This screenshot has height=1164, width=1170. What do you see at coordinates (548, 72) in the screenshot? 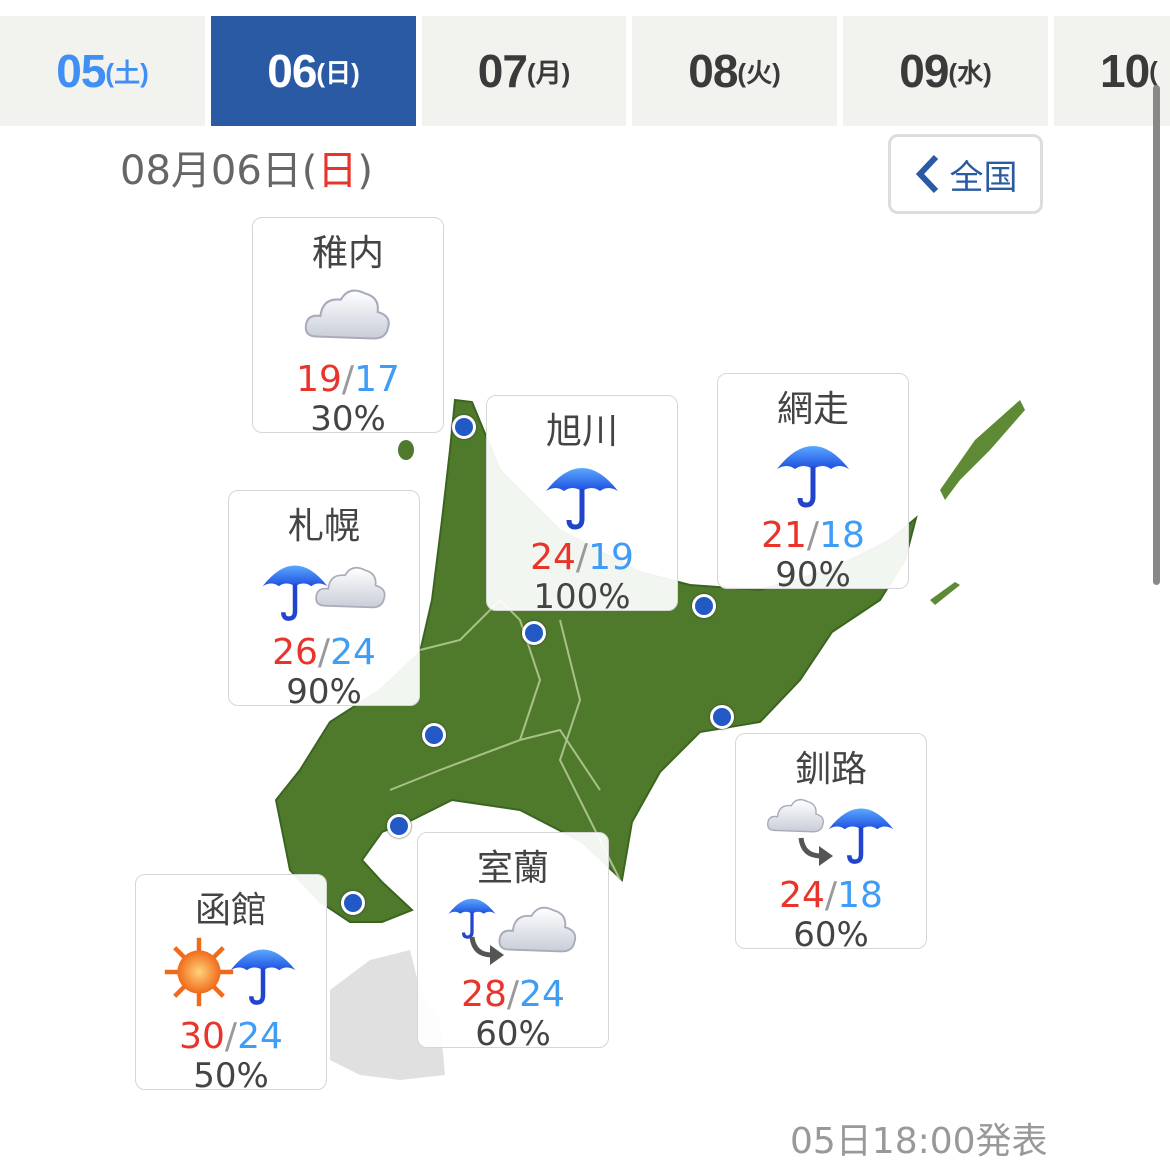
I see `tab-weekday: (月)` at bounding box center [548, 72].